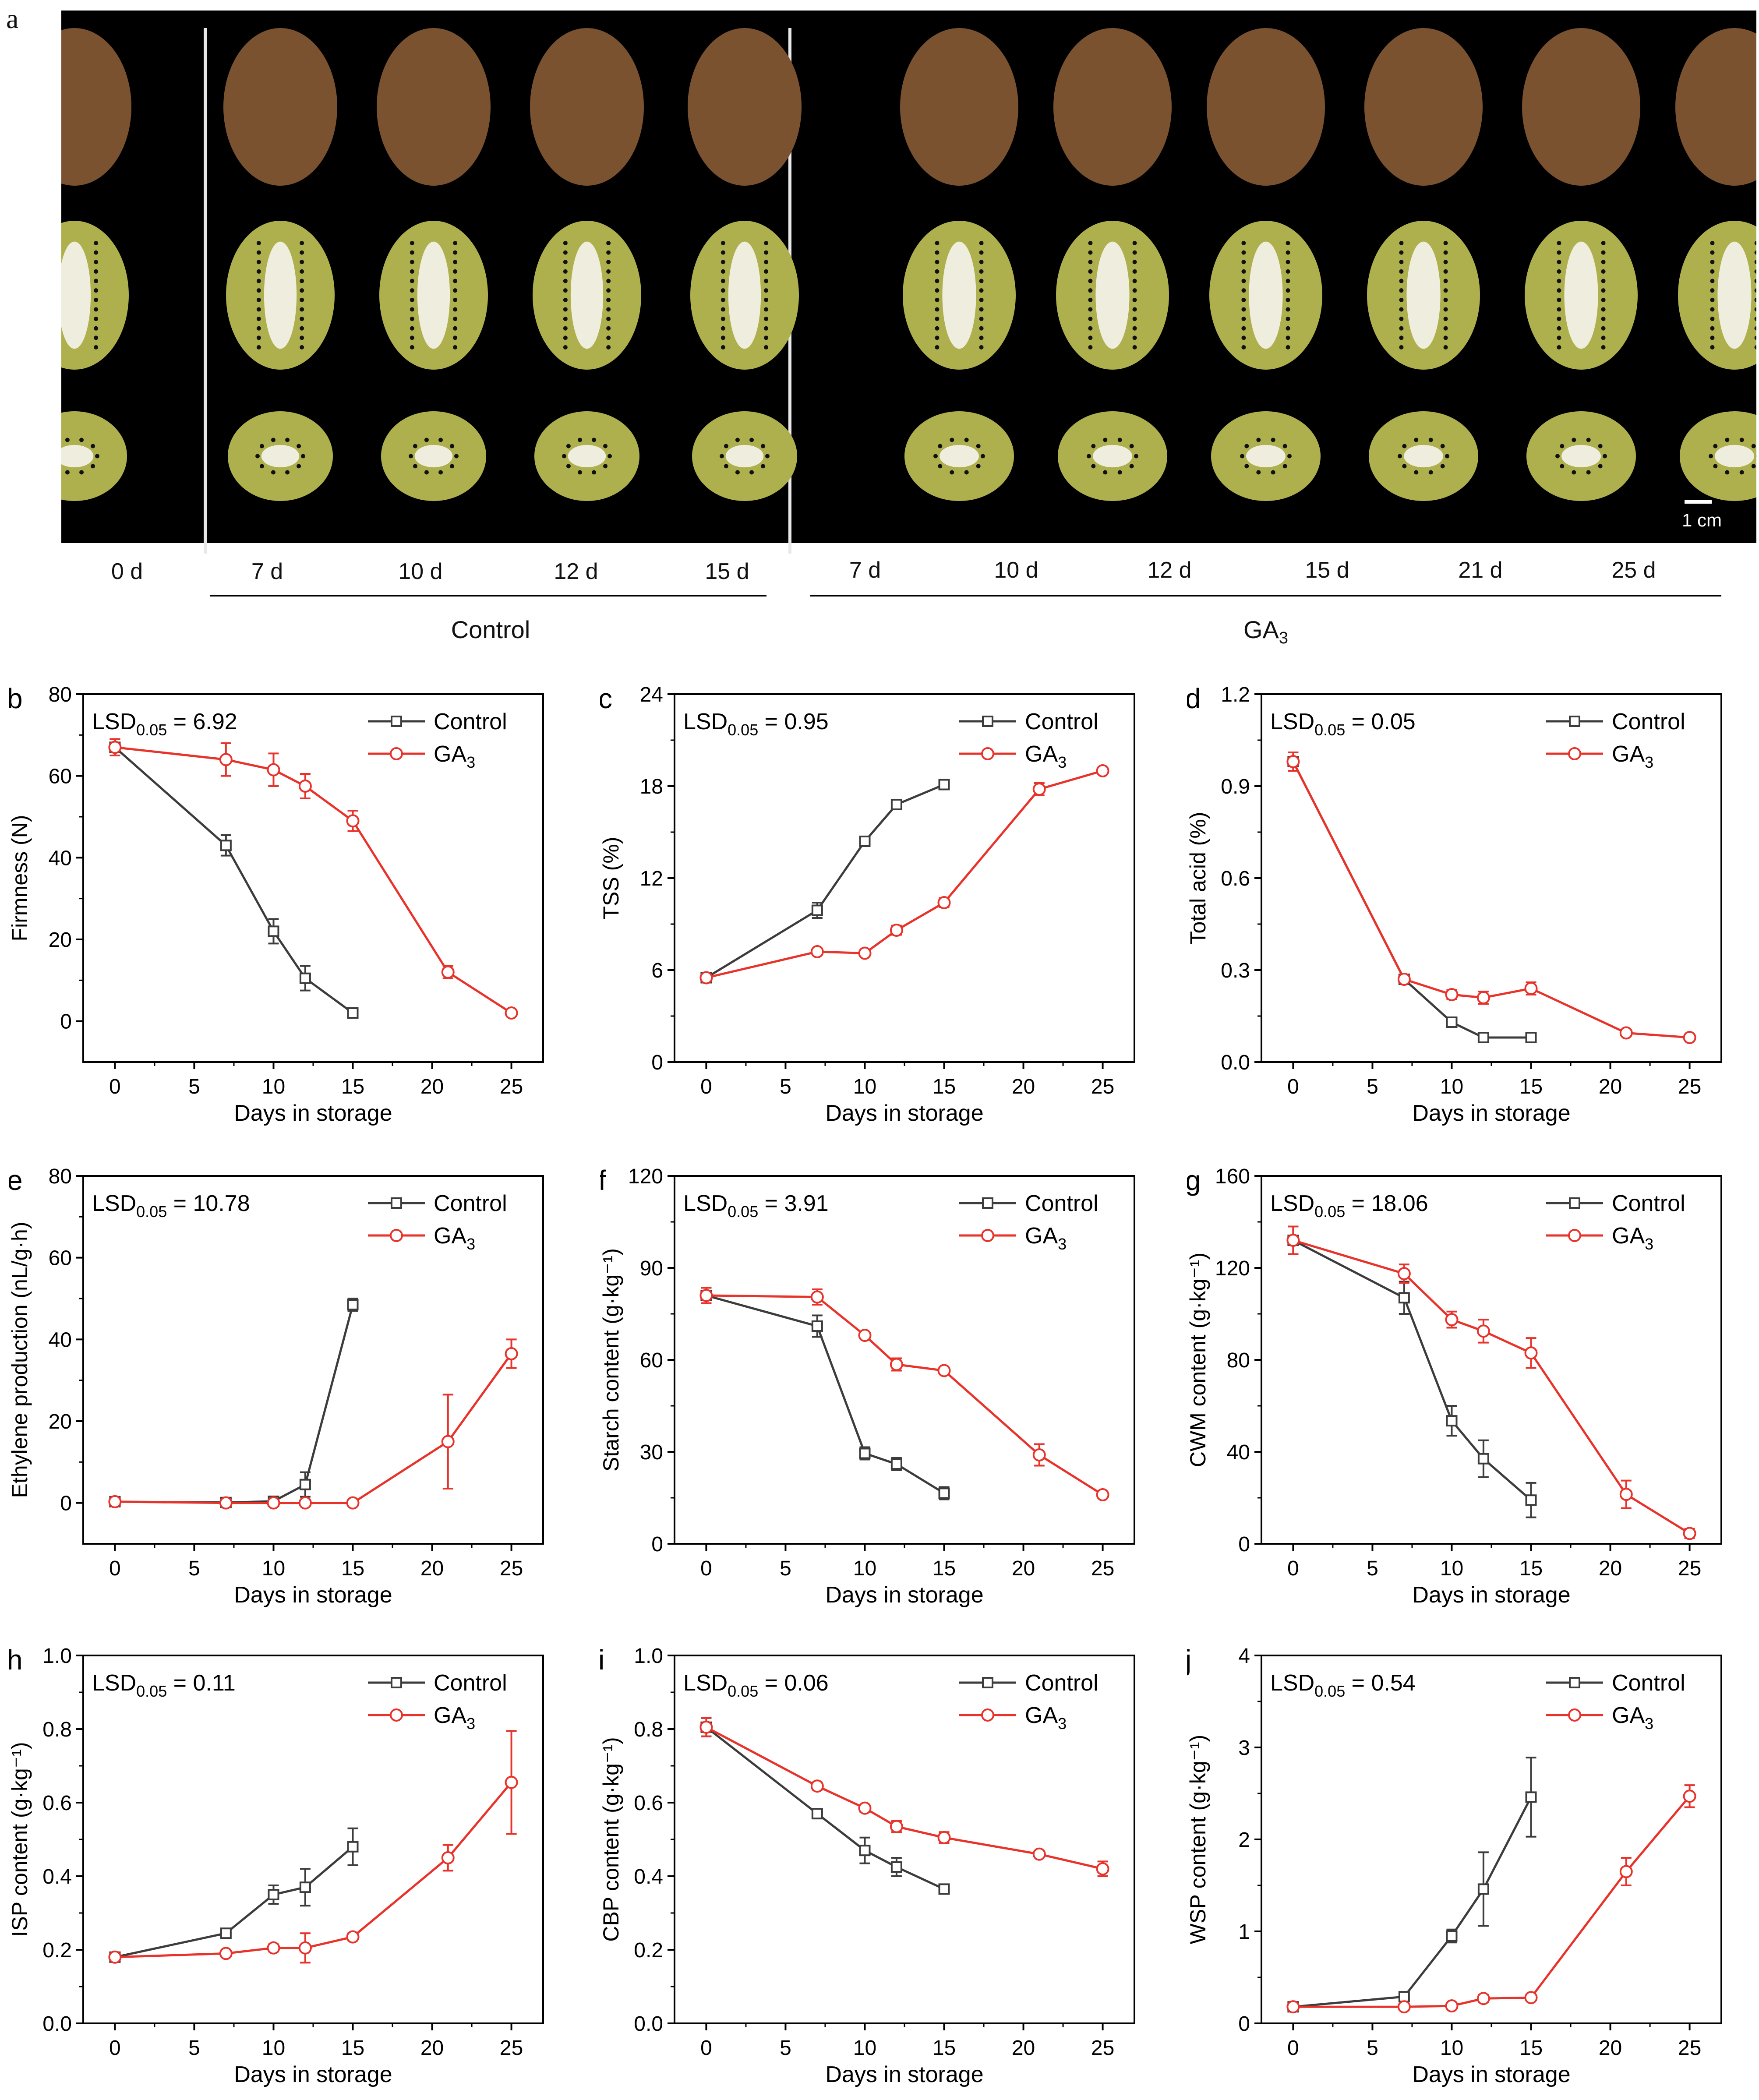 This screenshot has height=2100, width=1759. Describe the element at coordinates (471, 721) in the screenshot. I see `legend-label-control: Control` at that location.